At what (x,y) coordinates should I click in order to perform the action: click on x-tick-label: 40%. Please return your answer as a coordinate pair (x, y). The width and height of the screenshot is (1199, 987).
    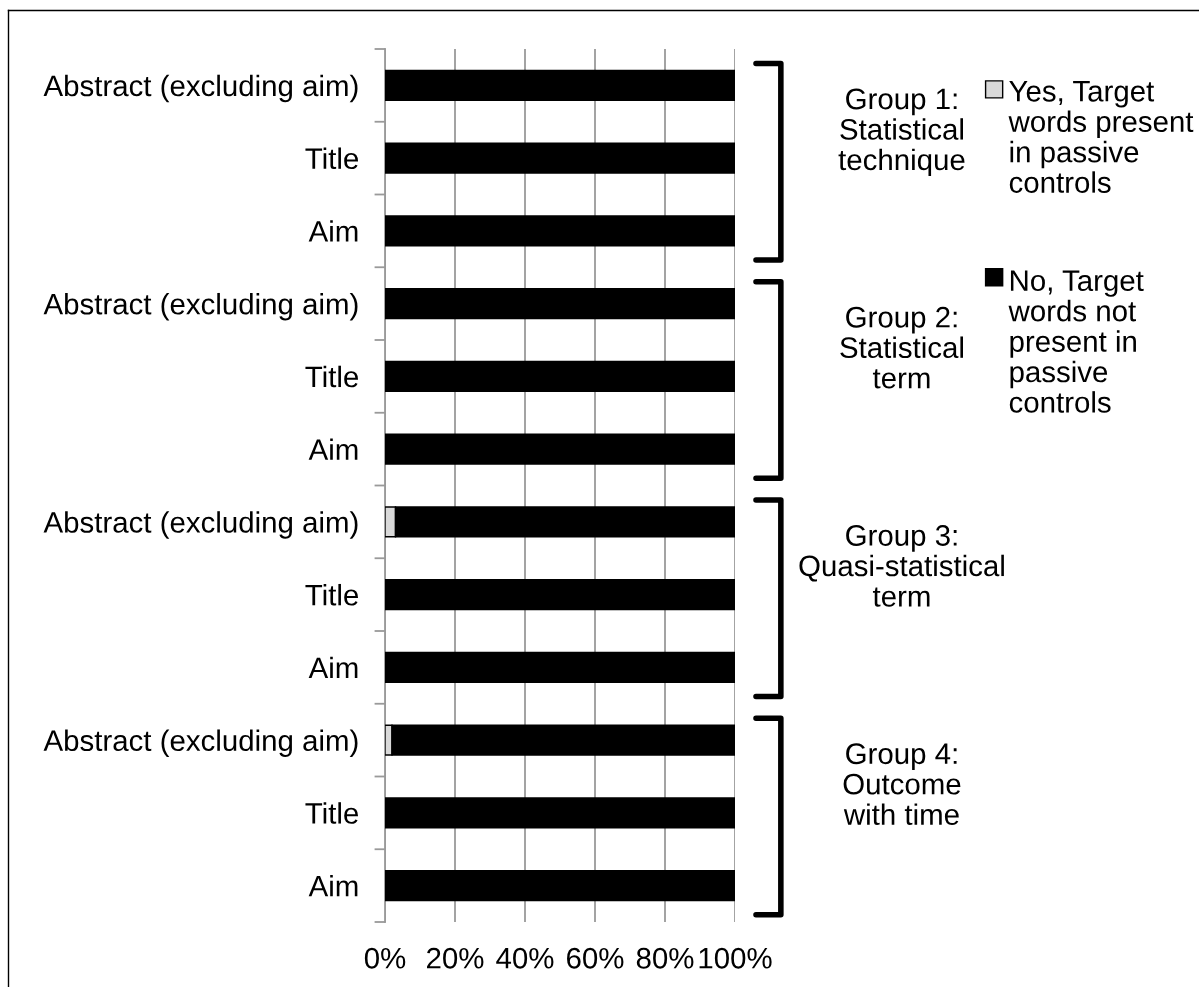
    Looking at the image, I should click on (525, 958).